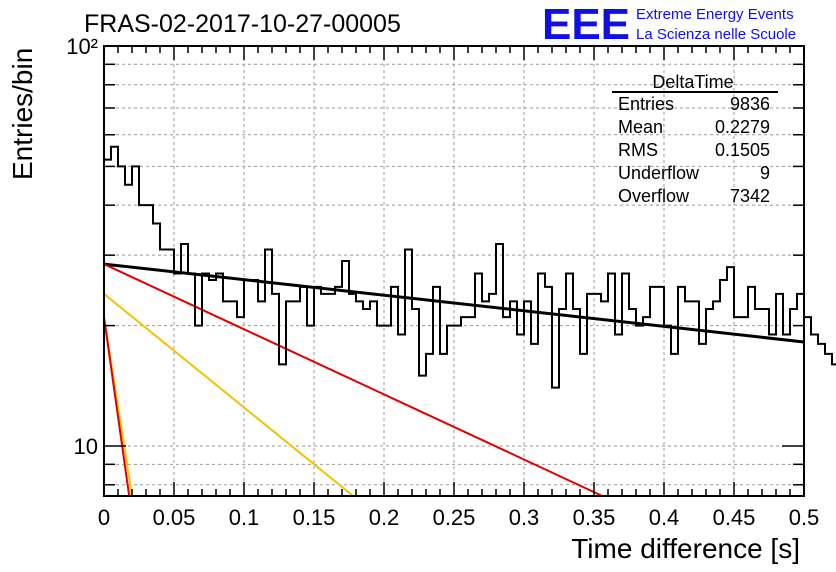  What do you see at coordinates (594, 517) in the screenshot?
I see `x-tick-label: 0.35` at bounding box center [594, 517].